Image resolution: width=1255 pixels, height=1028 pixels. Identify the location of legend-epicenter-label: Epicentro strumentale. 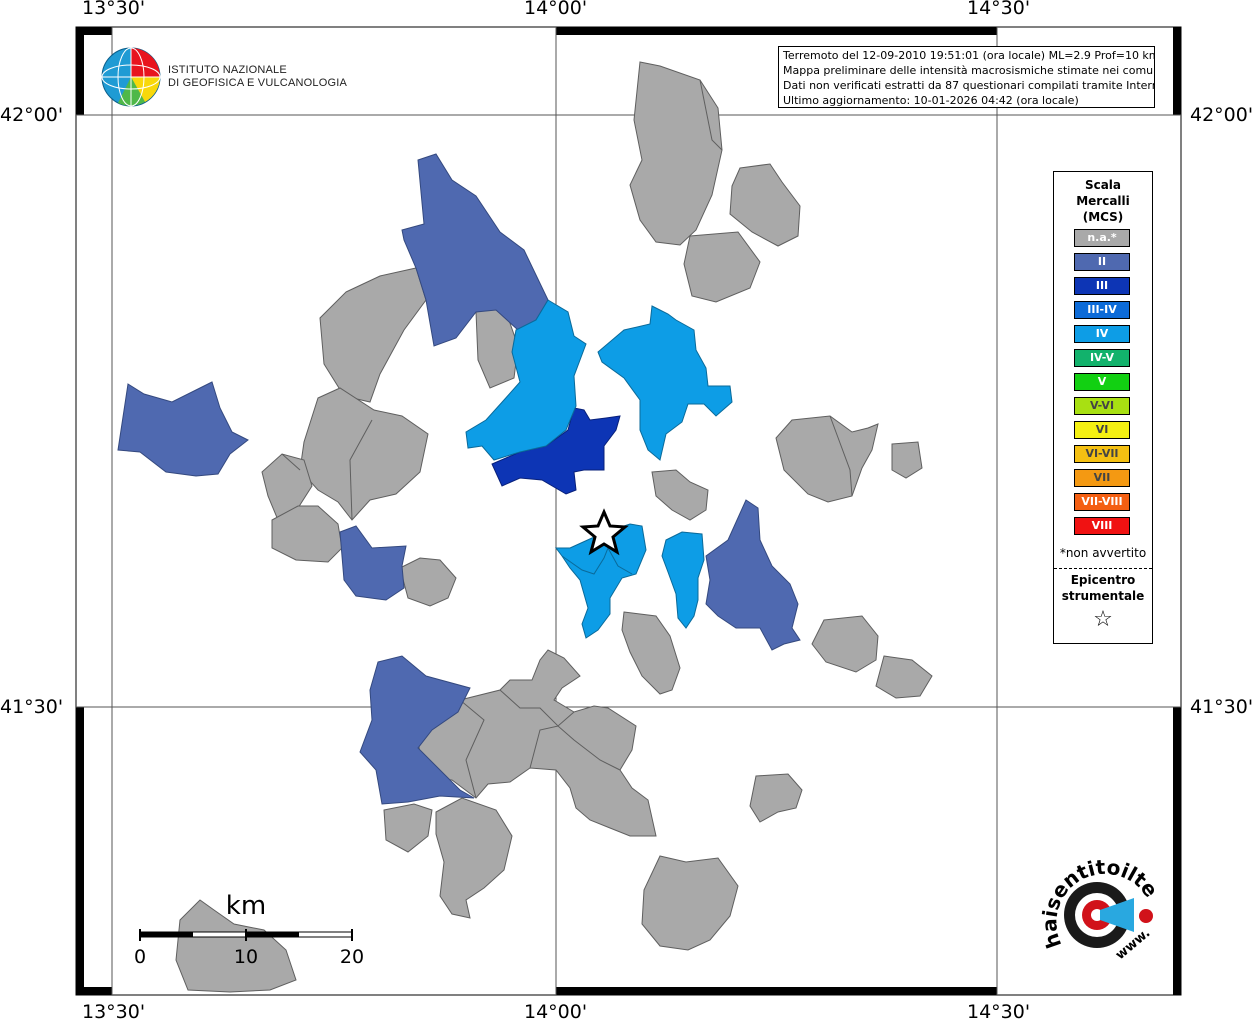
(1103, 588).